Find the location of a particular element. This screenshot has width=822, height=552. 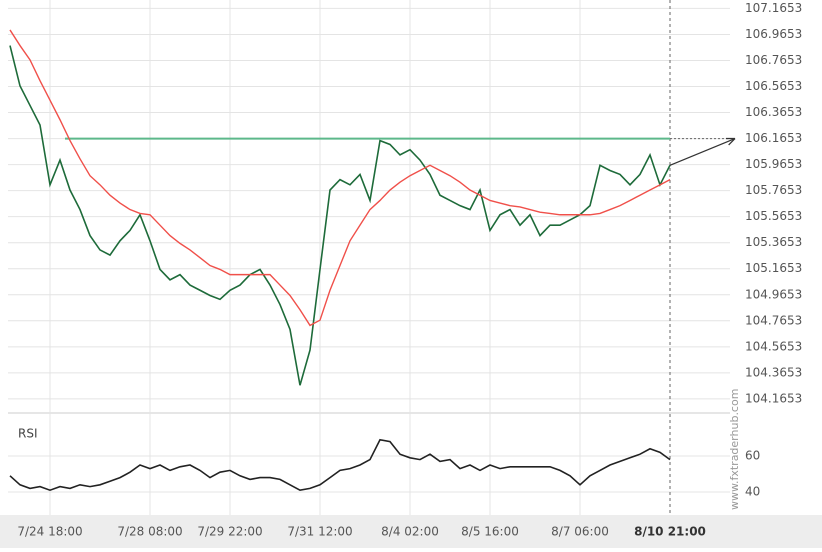

x-tick-label: 7/29 22:00 is located at coordinates (229, 532).